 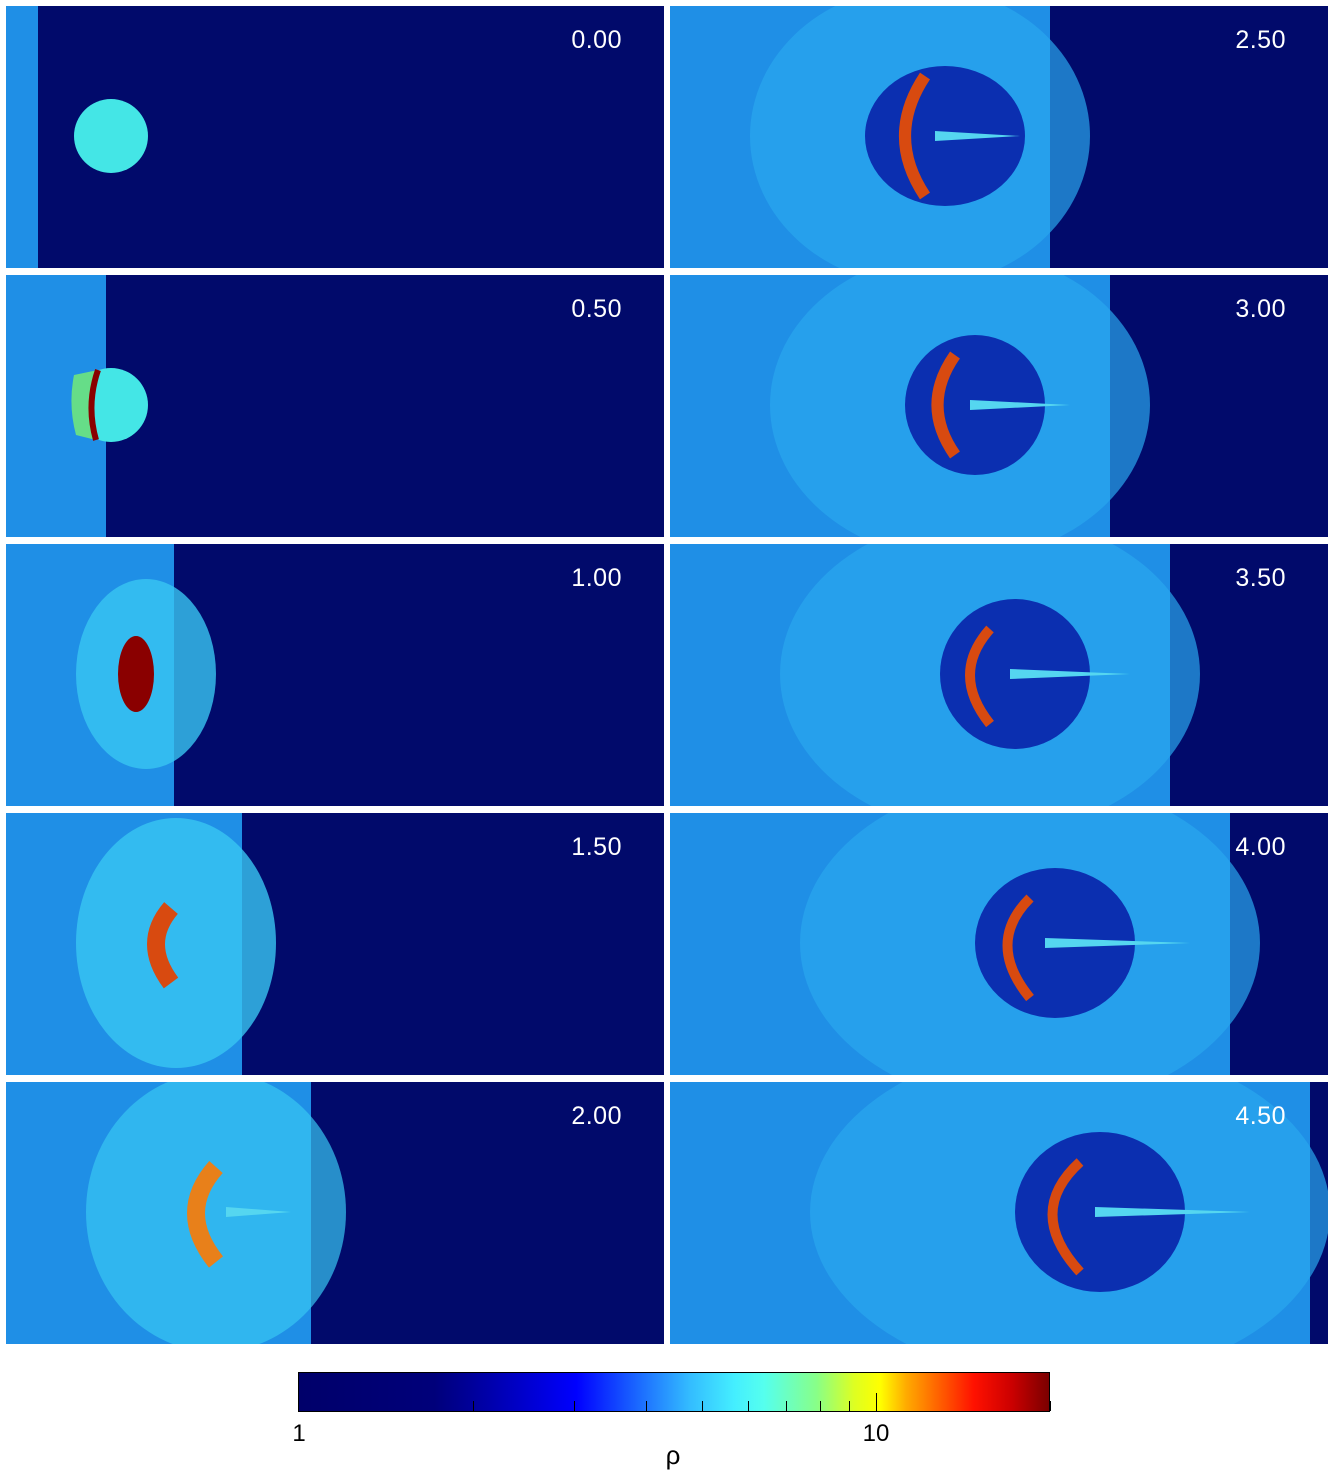 I want to click on colorbar: 1 10 ρ, so click(x=671, y=1422).